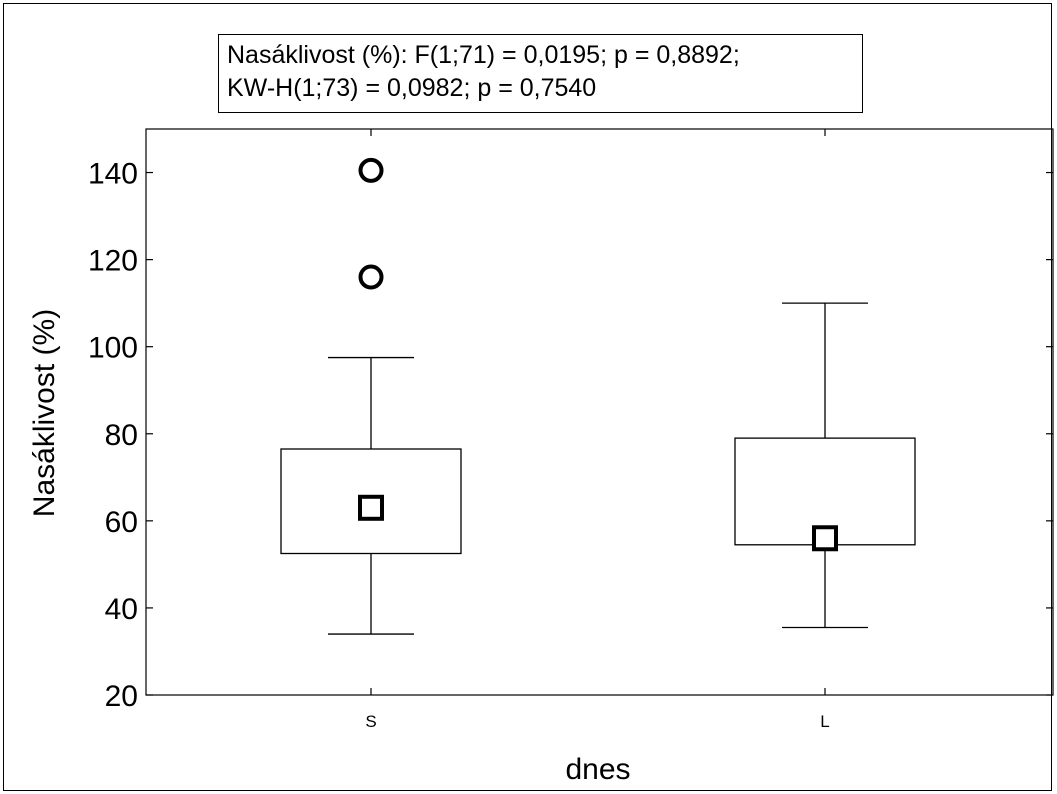  Describe the element at coordinates (44, 413) in the screenshot. I see `y-axis-label: Nasáklivost (%)` at that location.